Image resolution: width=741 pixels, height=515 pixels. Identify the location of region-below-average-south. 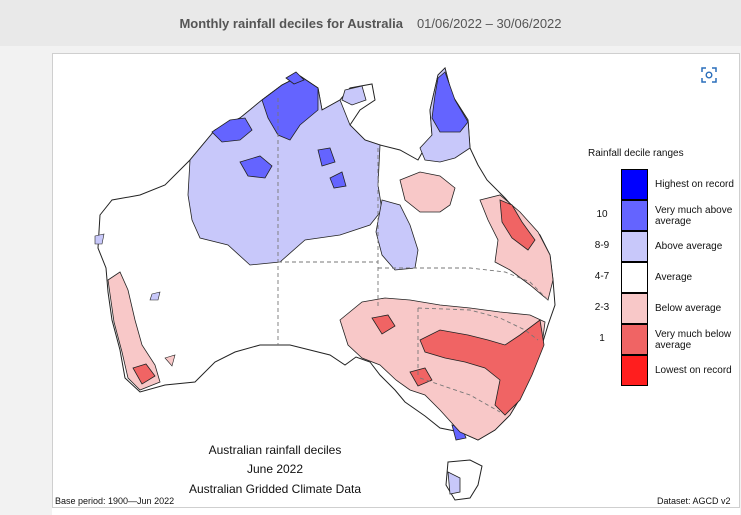
(442, 369).